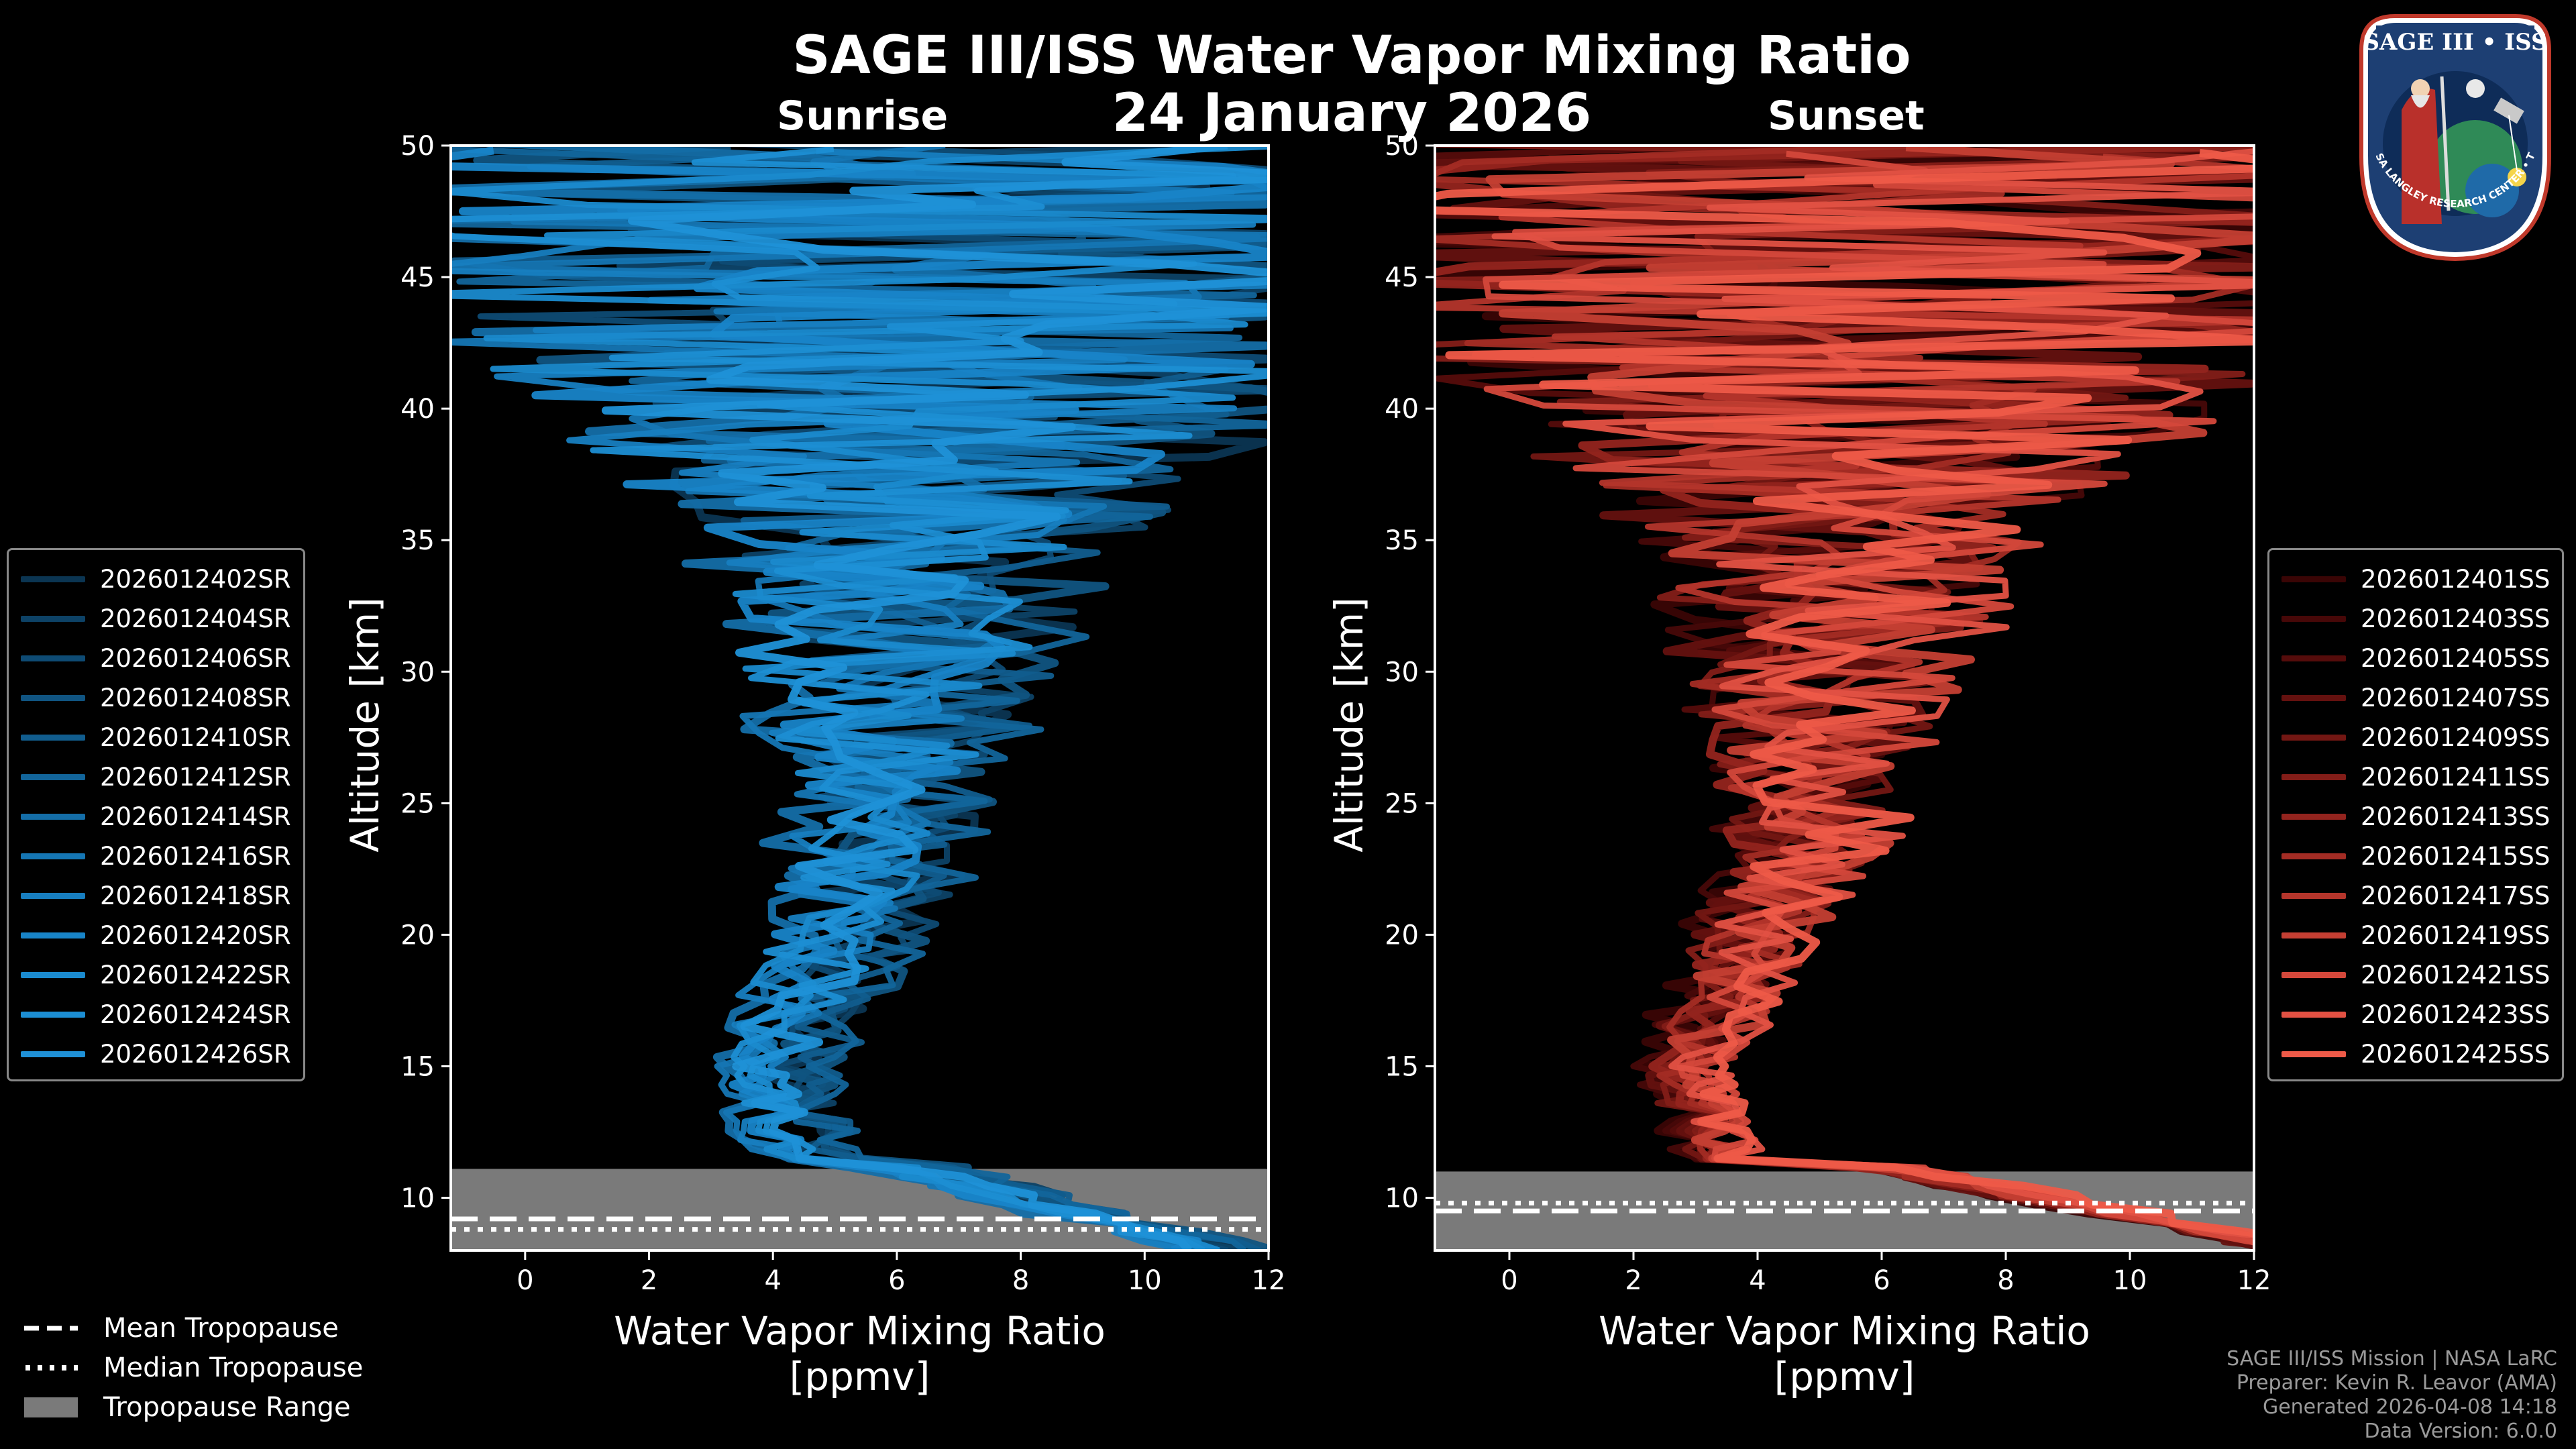 This screenshot has height=1449, width=2576. Describe the element at coordinates (195, 579) in the screenshot. I see `legend-label: 2026012402SR` at that location.